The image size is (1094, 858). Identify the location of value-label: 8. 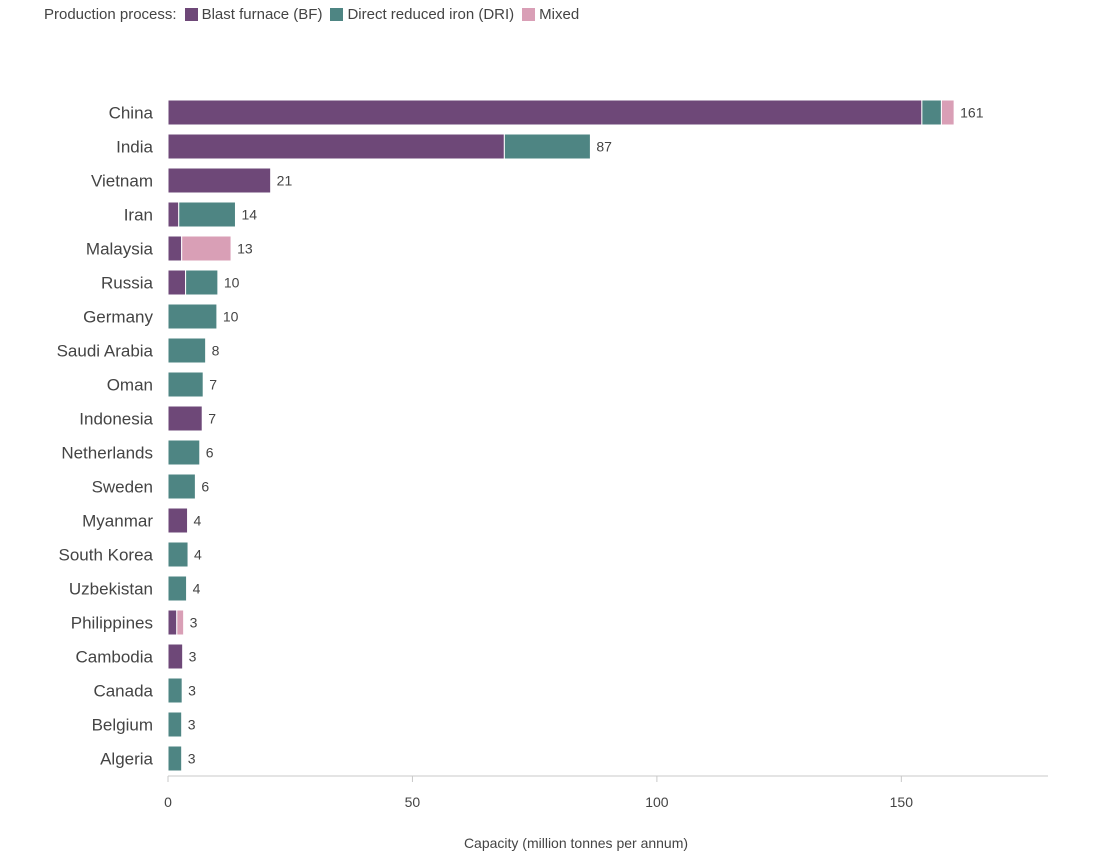
(216, 351).